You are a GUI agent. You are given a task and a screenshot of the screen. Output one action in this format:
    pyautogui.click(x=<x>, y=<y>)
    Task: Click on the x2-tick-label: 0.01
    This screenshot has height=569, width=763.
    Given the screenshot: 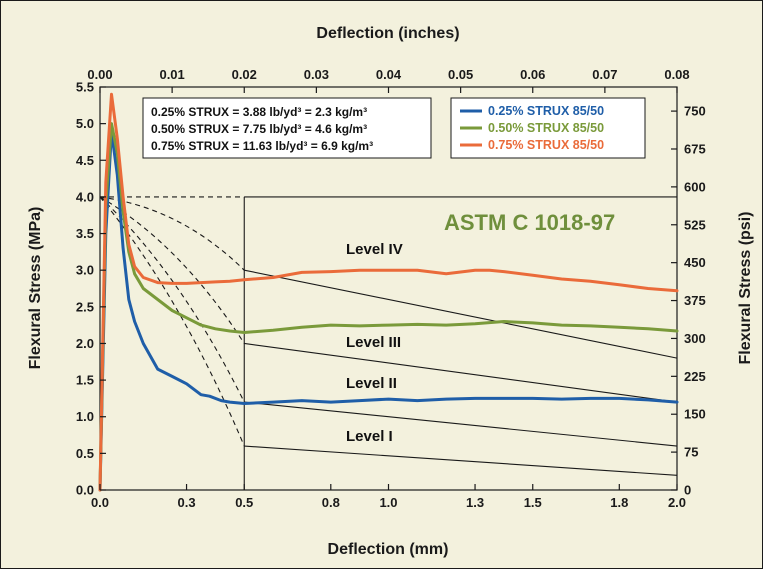 What is the action you would take?
    pyautogui.click(x=171, y=74)
    